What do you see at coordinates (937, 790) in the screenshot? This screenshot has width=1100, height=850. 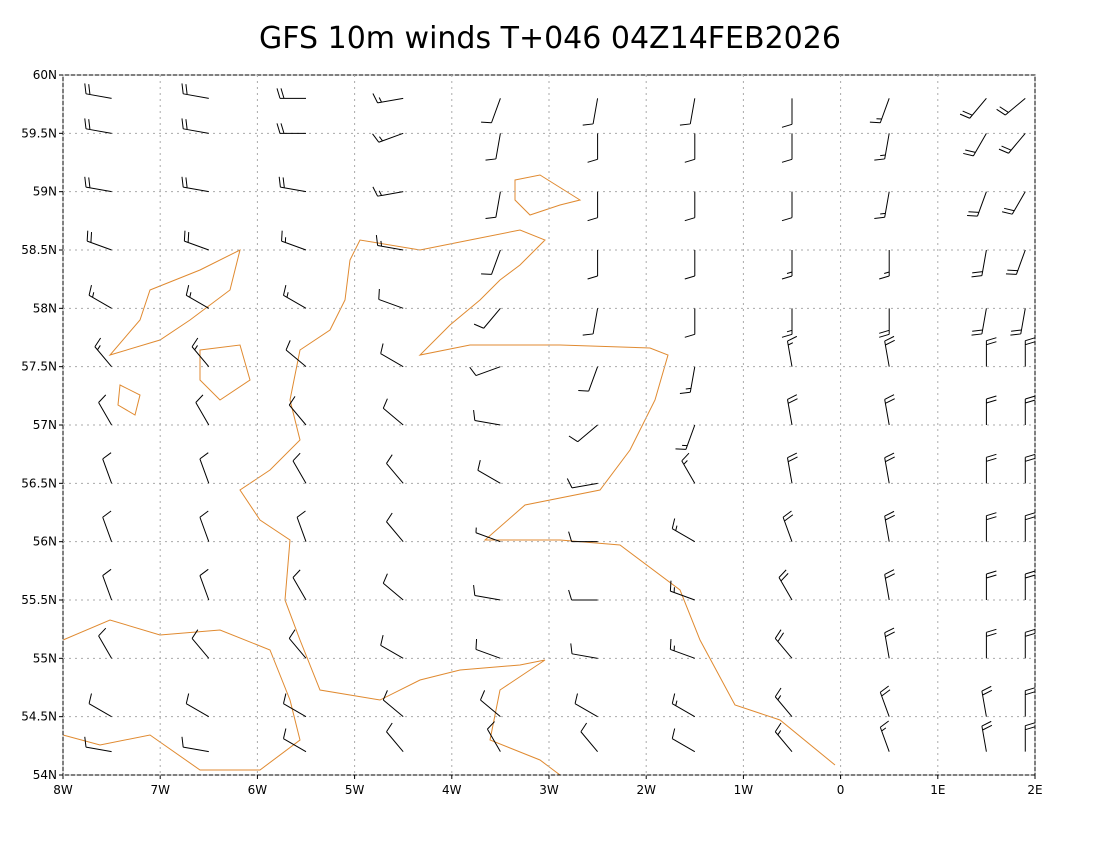 I see `x-tick-label: 1E` at bounding box center [937, 790].